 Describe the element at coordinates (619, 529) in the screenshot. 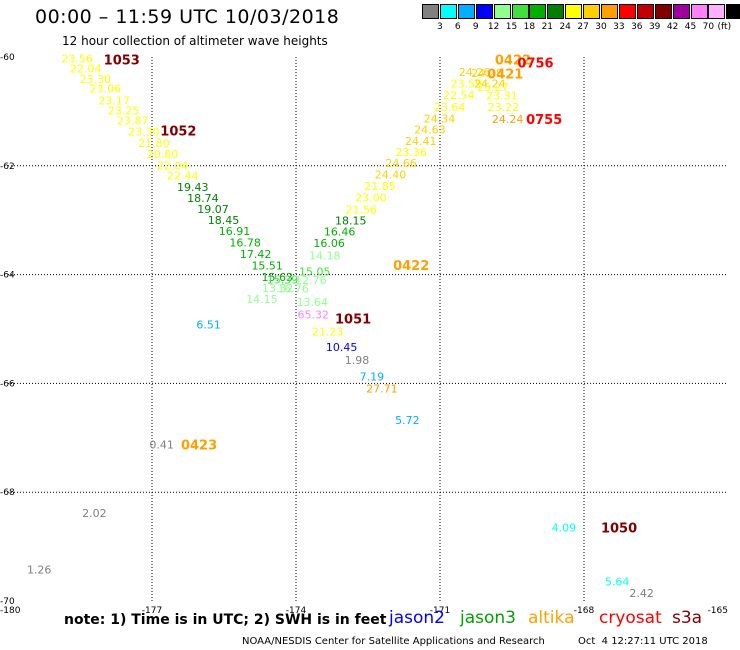

I see `pass-time-tag: 1050` at that location.